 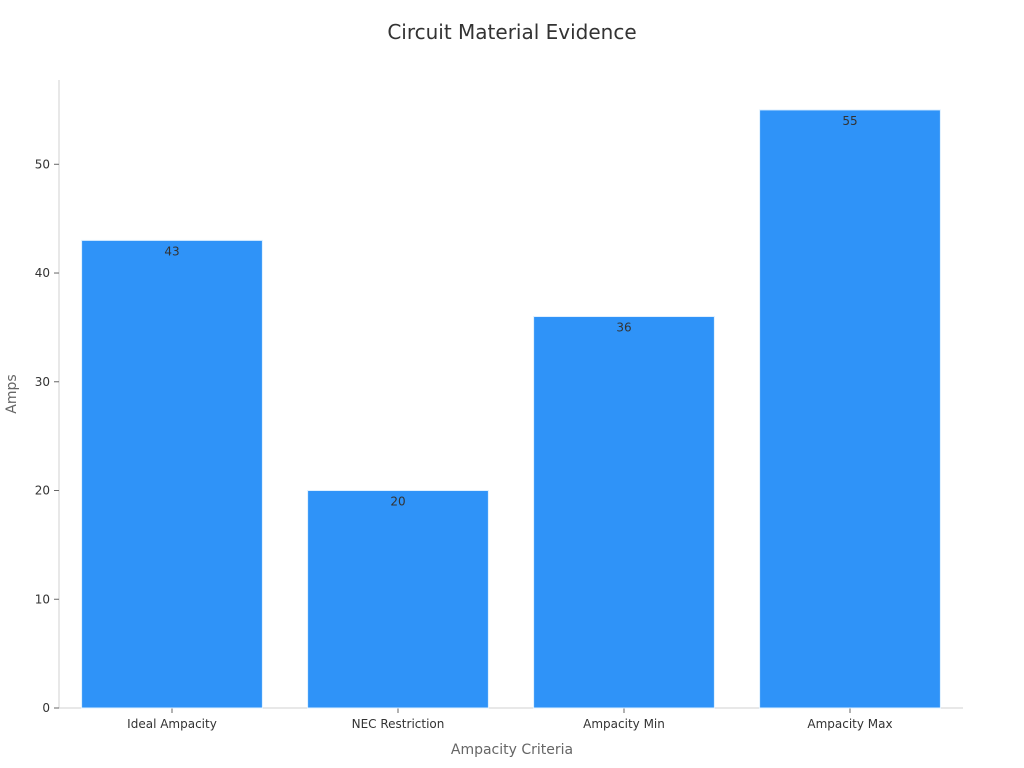 I want to click on bar-1-value-label: 43, so click(x=171, y=251).